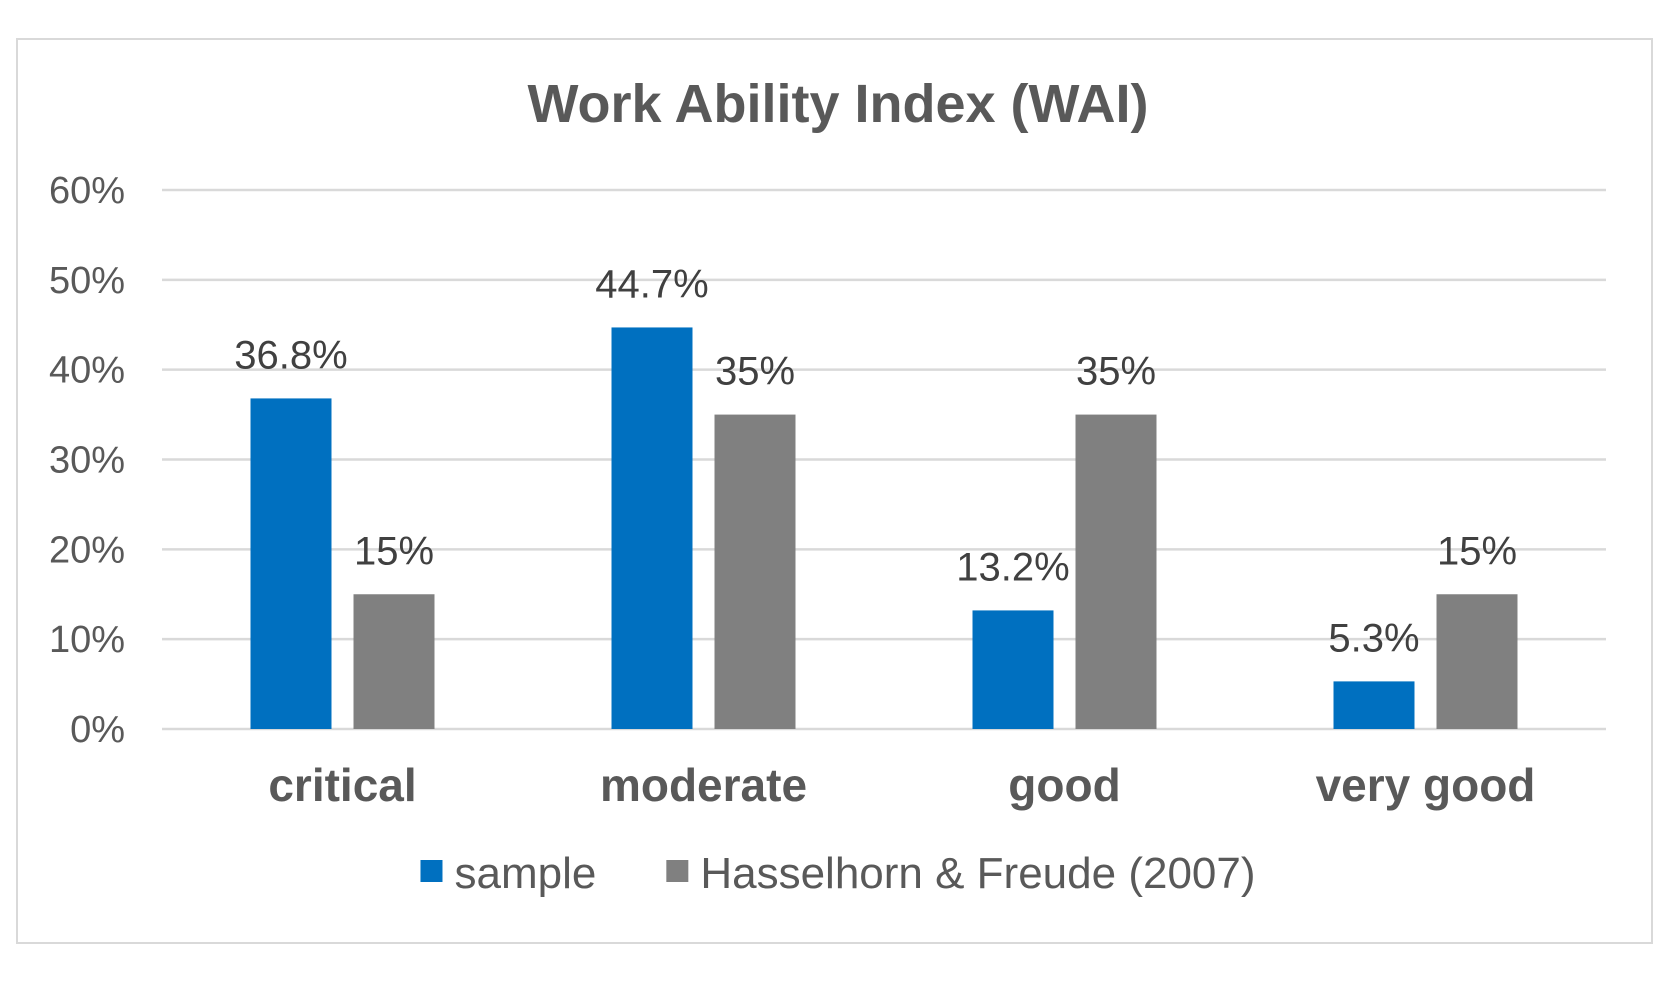 The image size is (1660, 985). What do you see at coordinates (87, 550) in the screenshot?
I see `y-tick-label: 20%` at bounding box center [87, 550].